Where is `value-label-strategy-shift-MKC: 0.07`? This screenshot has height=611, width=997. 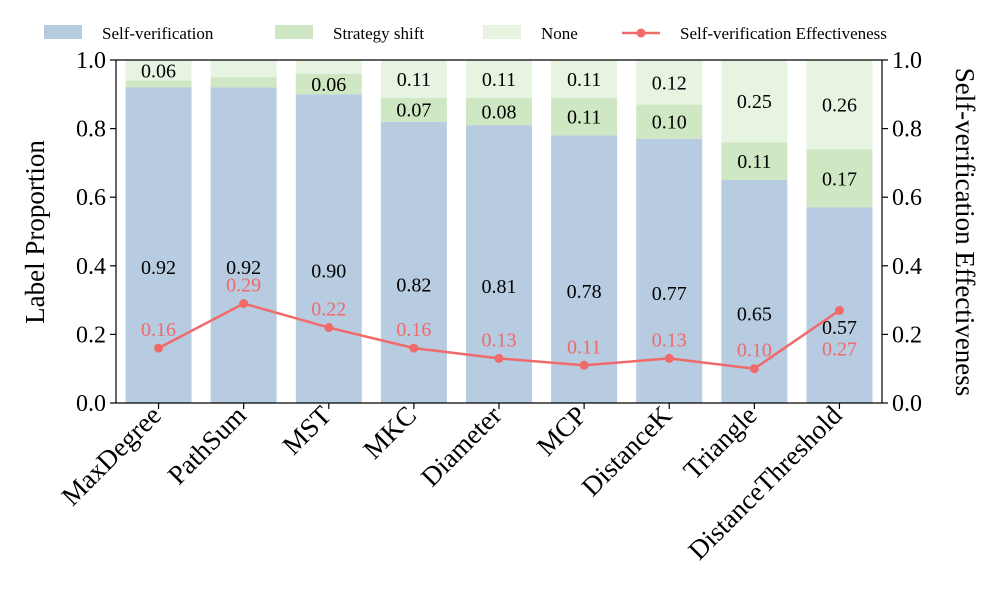 value-label-strategy-shift-MKC: 0.07 is located at coordinates (413, 111).